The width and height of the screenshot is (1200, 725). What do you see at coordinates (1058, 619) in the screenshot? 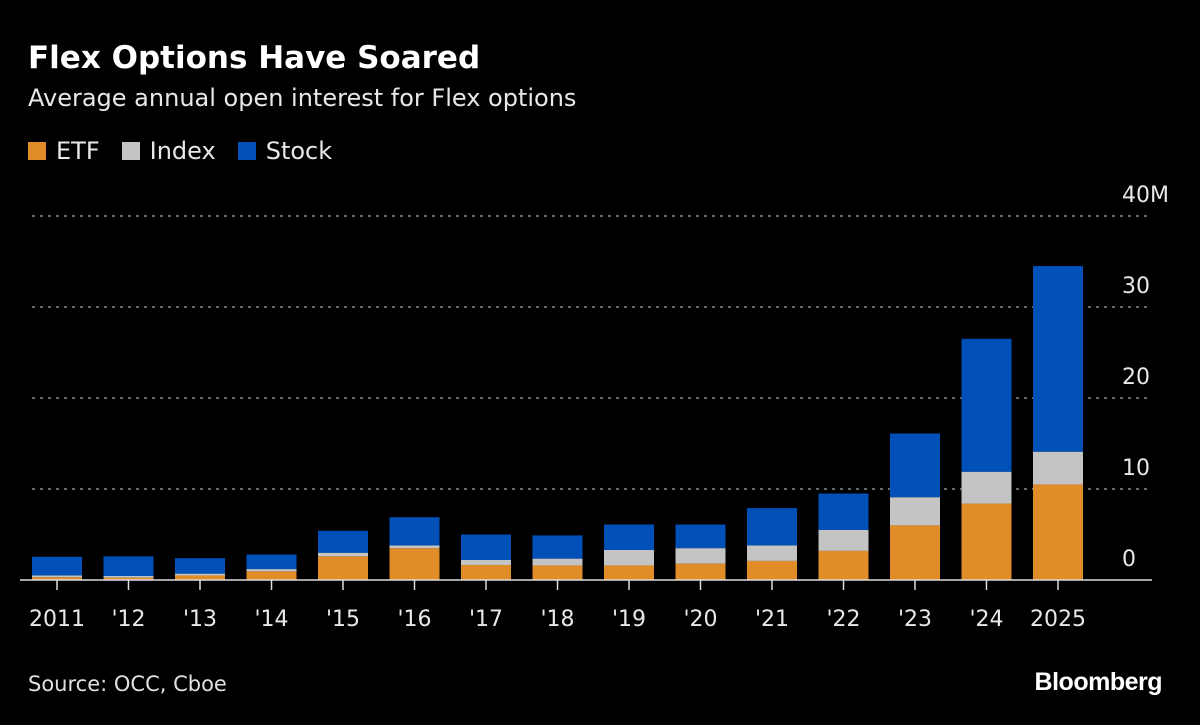
I see `x-tick-label: 2025` at bounding box center [1058, 619].